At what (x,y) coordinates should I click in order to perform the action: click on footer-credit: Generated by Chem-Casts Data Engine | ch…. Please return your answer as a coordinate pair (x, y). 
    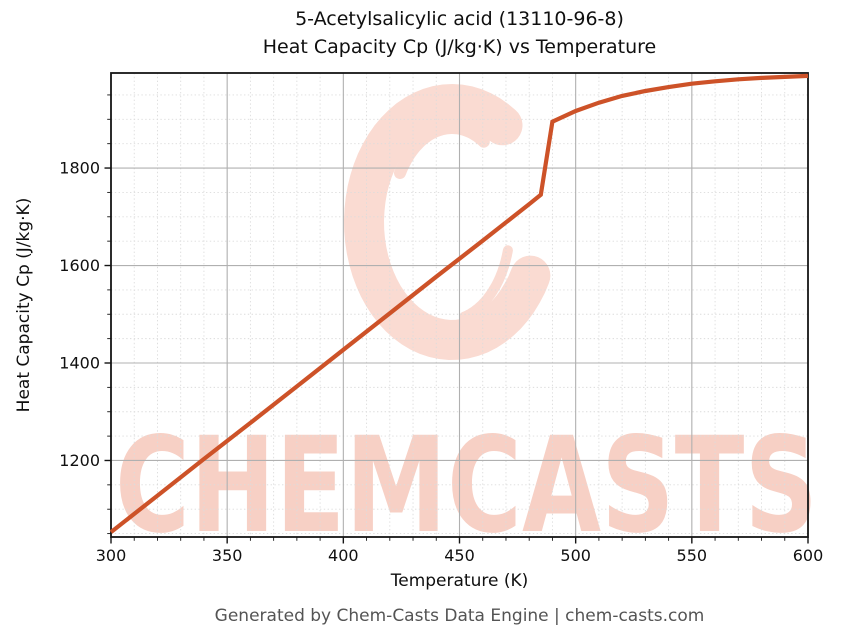
    Looking at the image, I should click on (459, 616).